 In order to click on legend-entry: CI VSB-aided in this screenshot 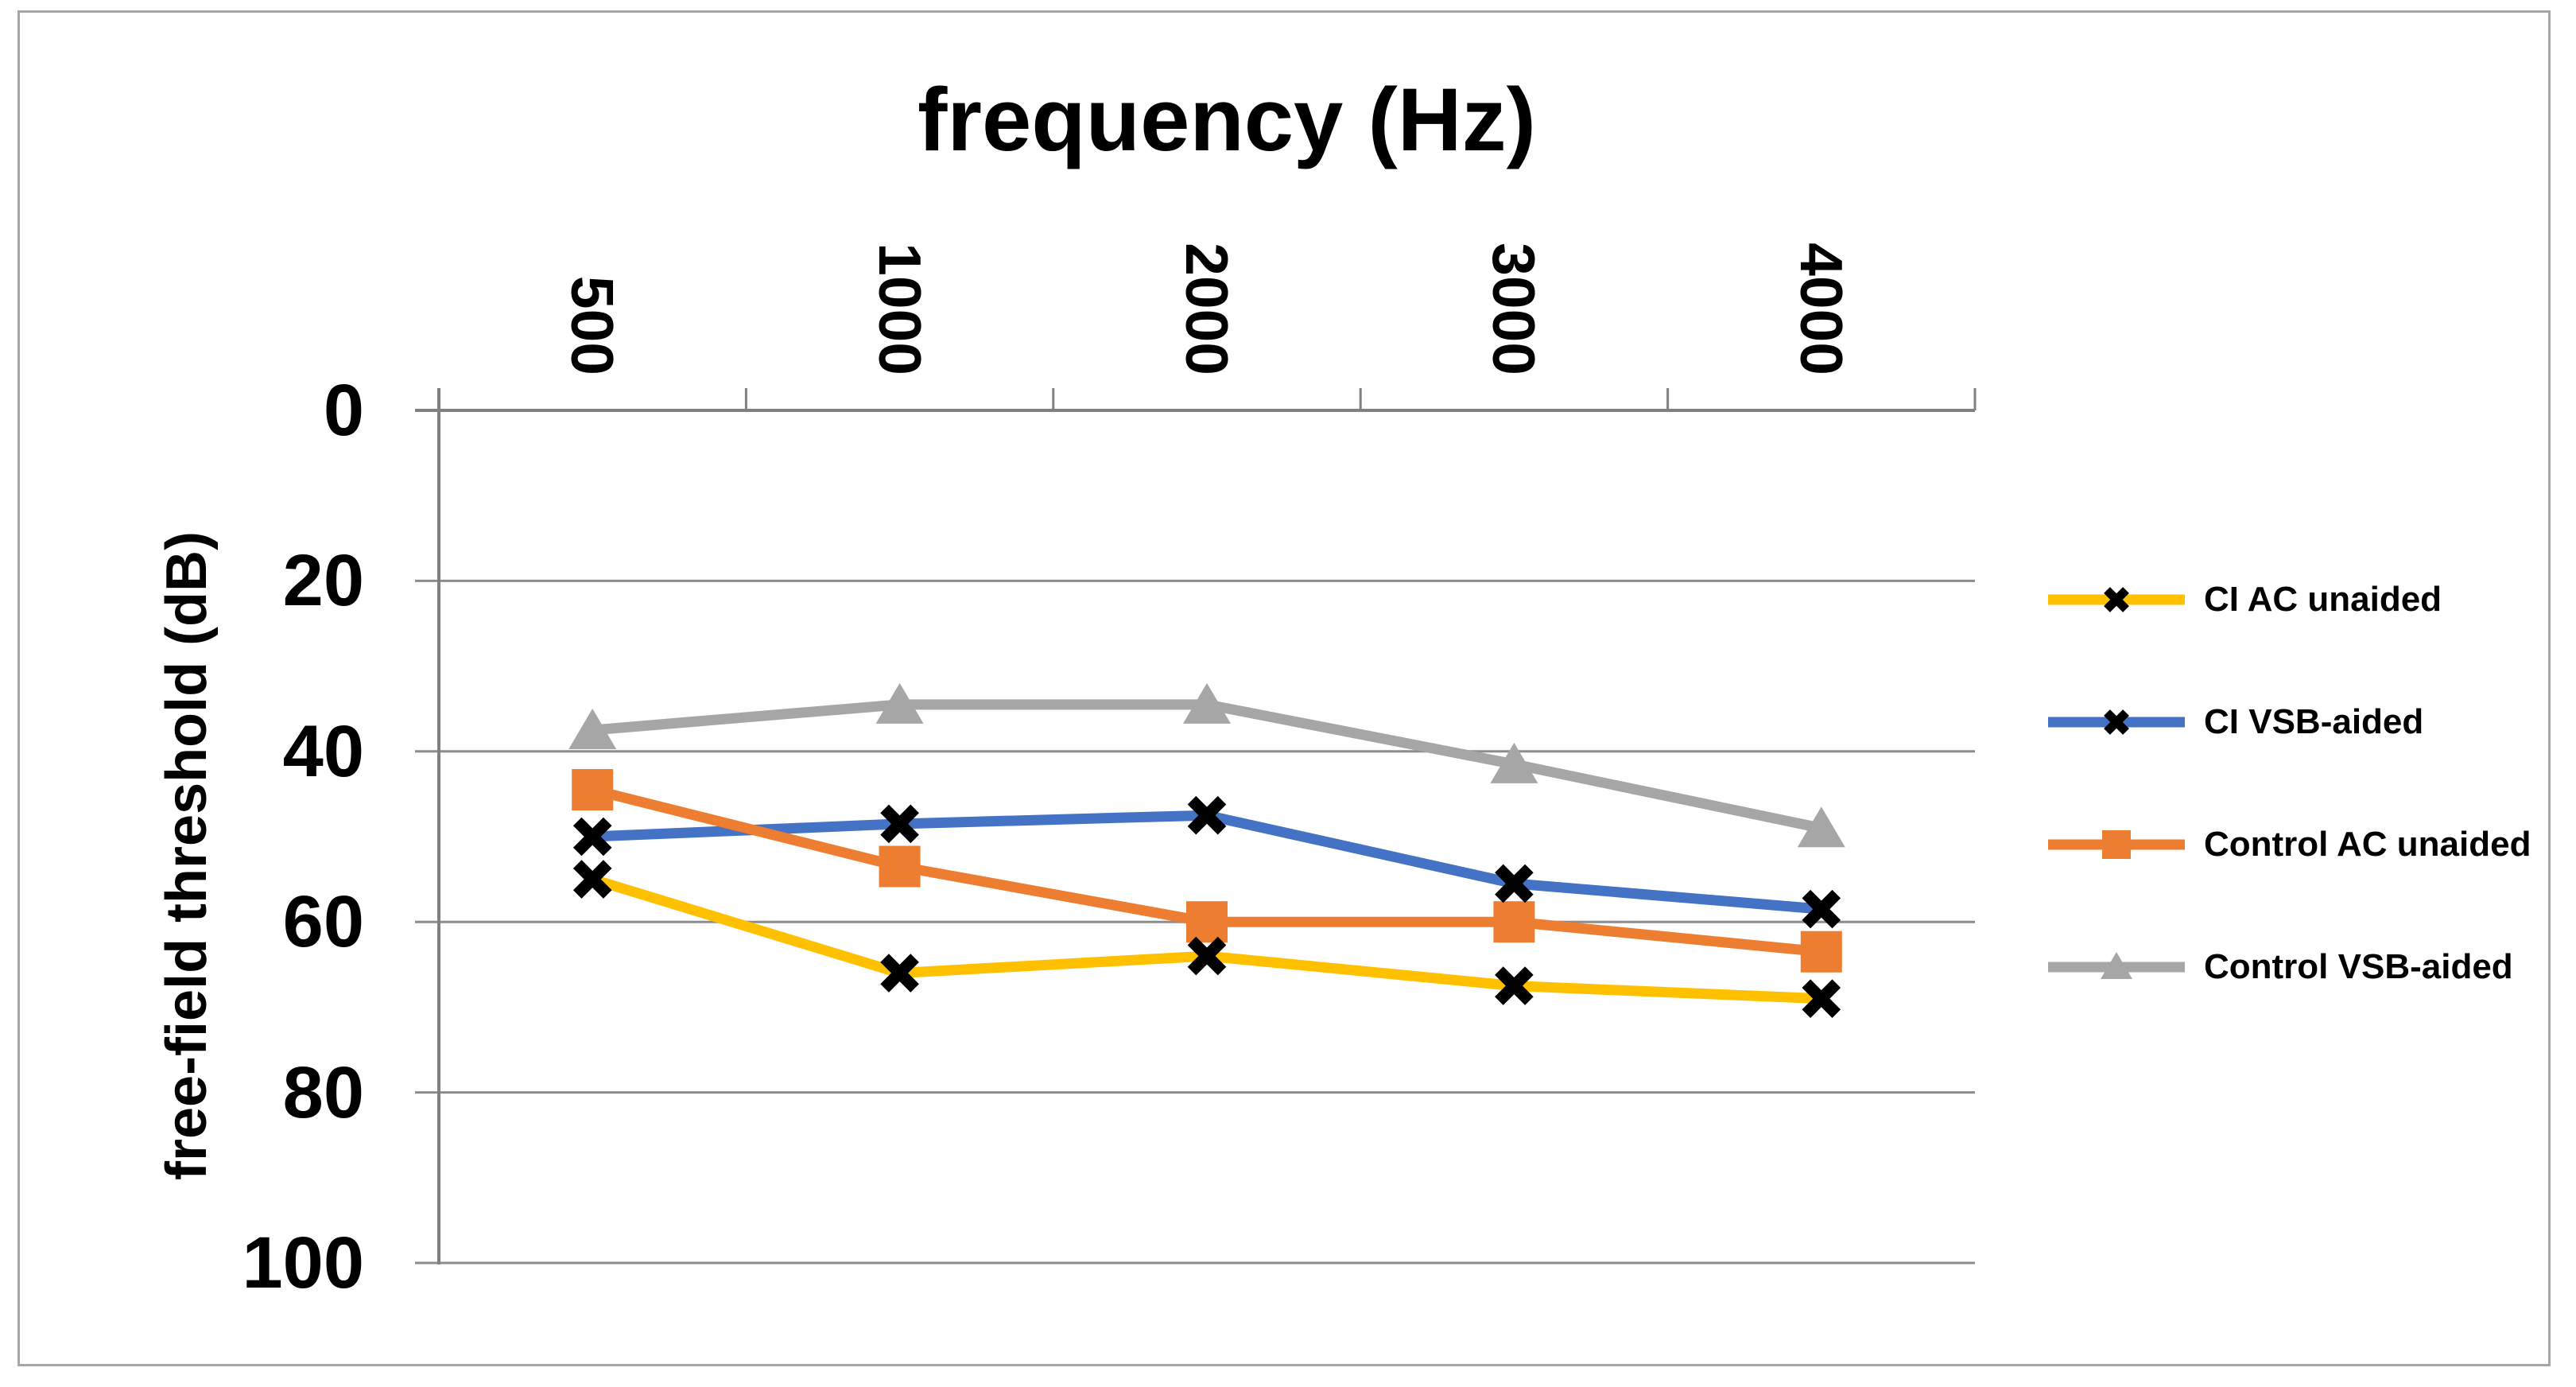, I will do `click(2236, 722)`.